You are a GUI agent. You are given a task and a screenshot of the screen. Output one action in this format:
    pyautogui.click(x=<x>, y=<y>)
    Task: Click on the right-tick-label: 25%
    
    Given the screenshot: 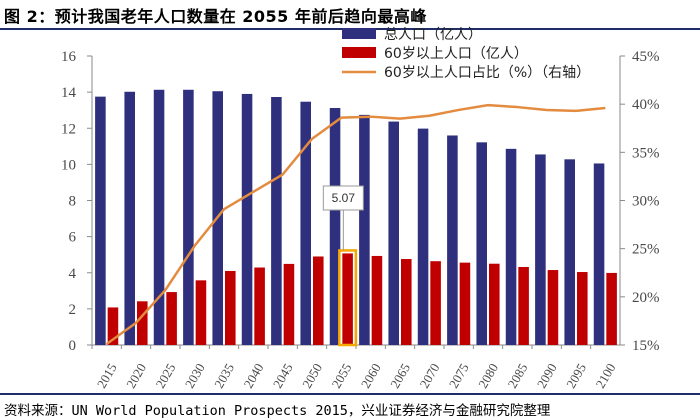 What is the action you would take?
    pyautogui.click(x=646, y=250)
    